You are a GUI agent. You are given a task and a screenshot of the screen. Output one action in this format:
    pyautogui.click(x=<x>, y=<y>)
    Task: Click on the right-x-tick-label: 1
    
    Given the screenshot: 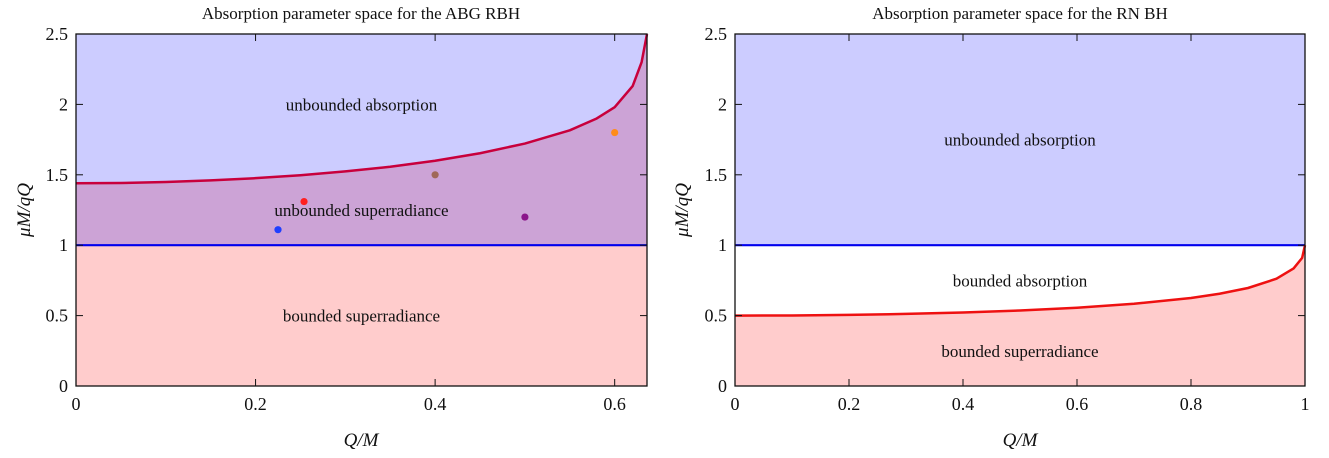 What is the action you would take?
    pyautogui.click(x=1305, y=404)
    